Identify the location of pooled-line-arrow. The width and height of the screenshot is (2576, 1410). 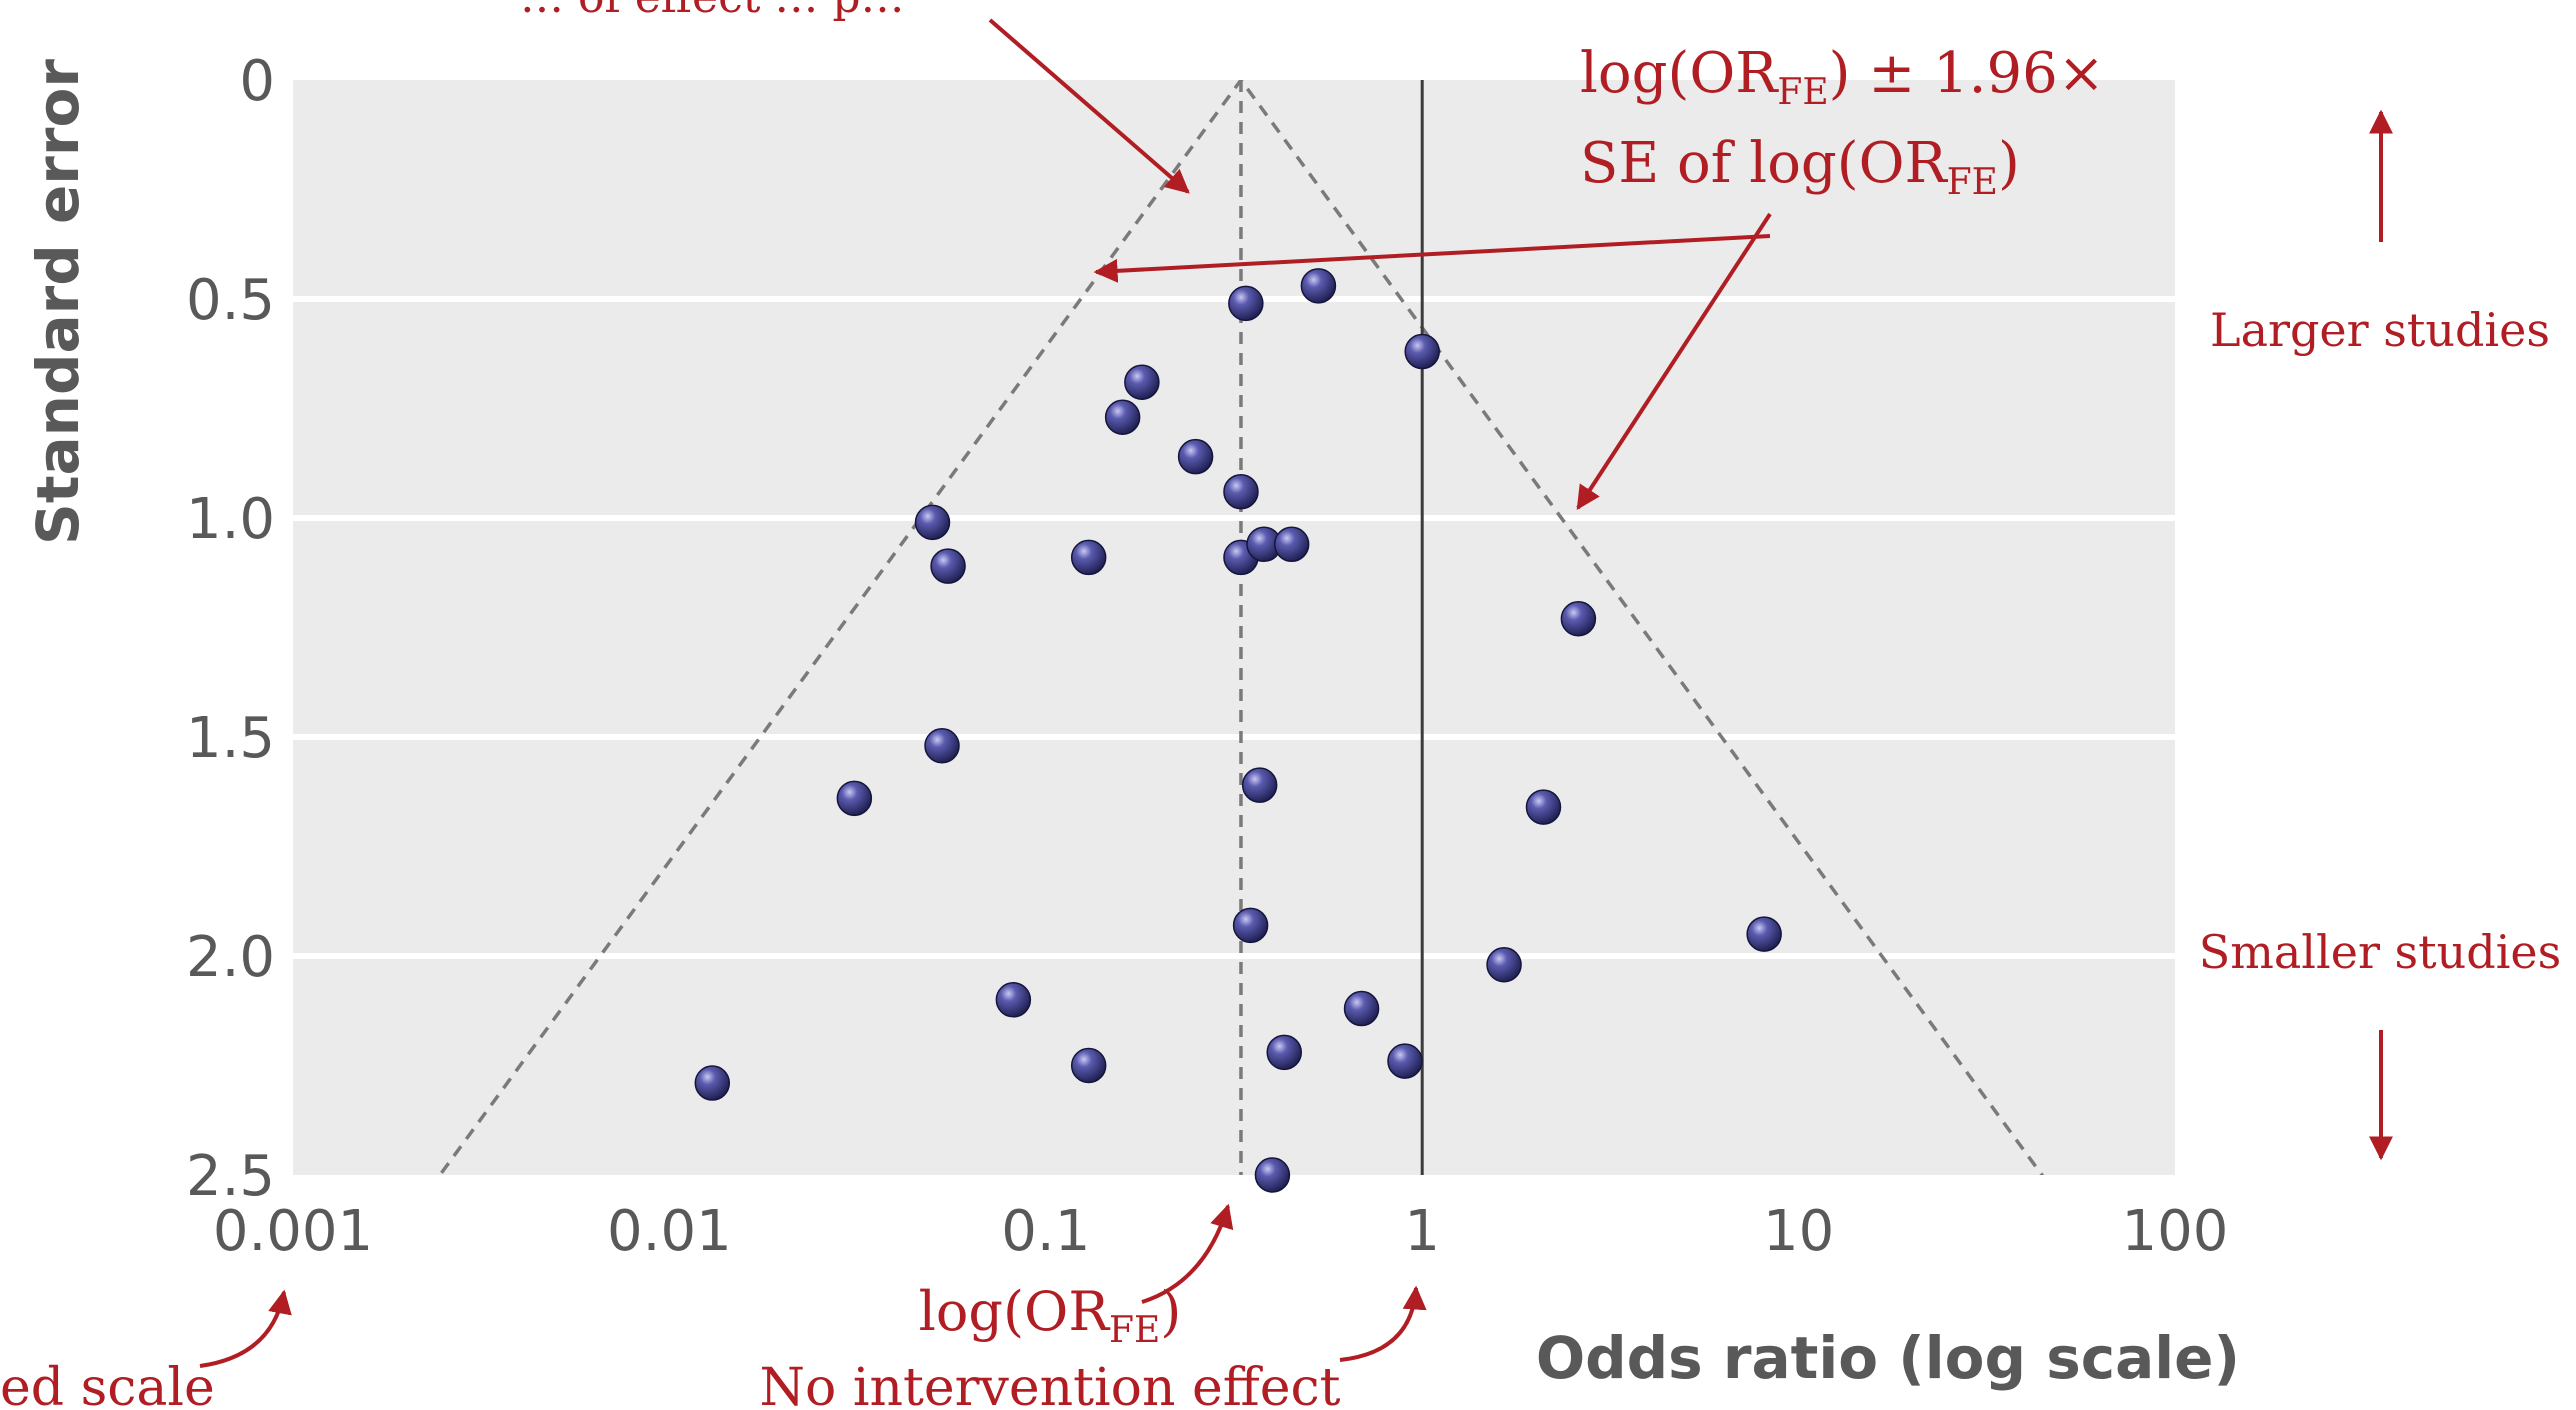
(1089, 106).